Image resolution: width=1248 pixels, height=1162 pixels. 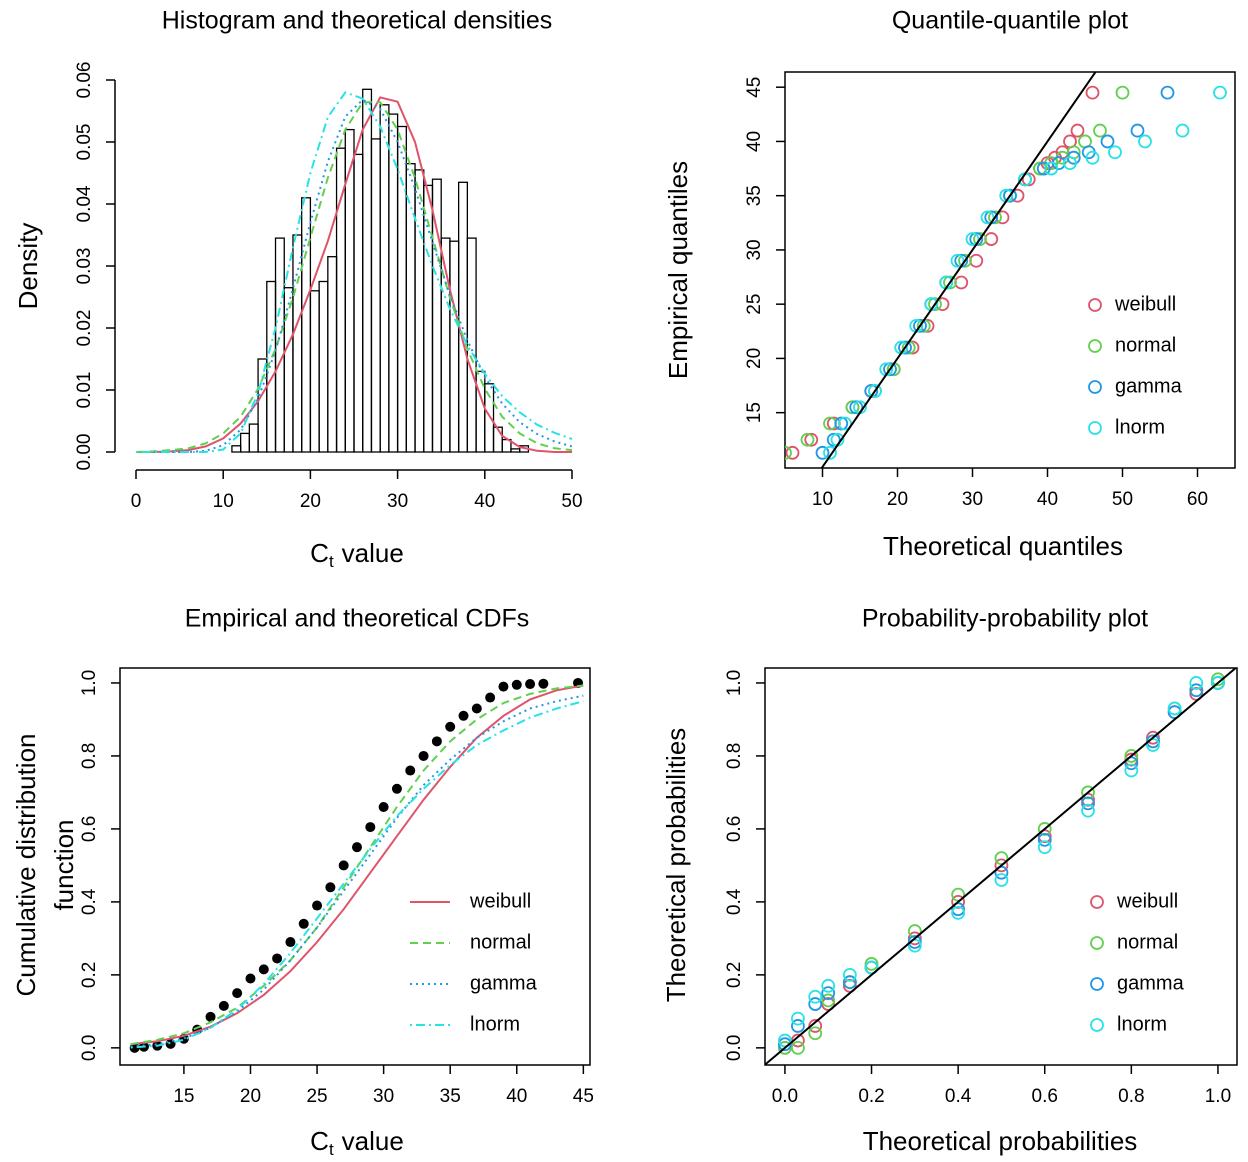 What do you see at coordinates (958, 270) in the screenshot?
I see `reference-line` at bounding box center [958, 270].